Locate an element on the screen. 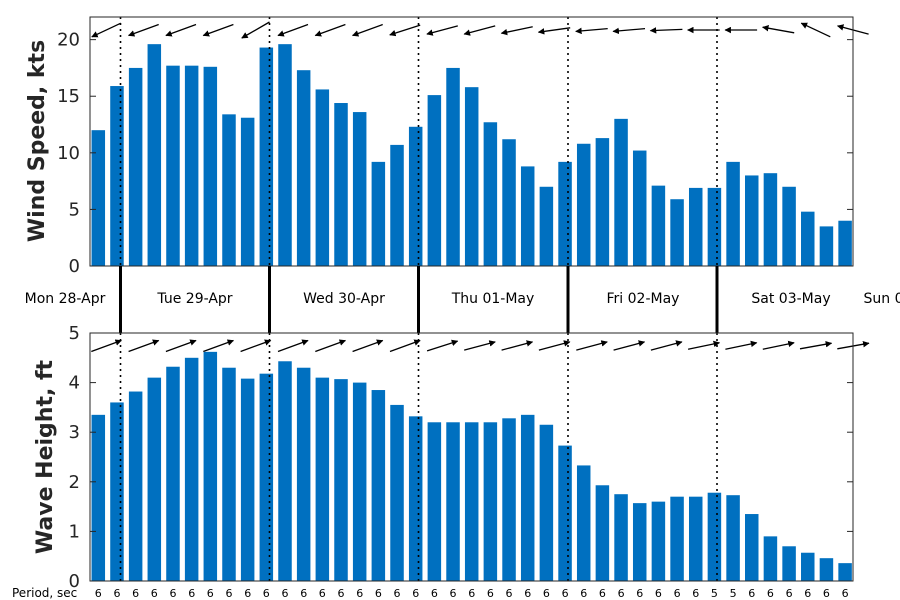 This screenshot has width=900, height=600. wind-y-tick-label: 15 is located at coordinates (68, 96).